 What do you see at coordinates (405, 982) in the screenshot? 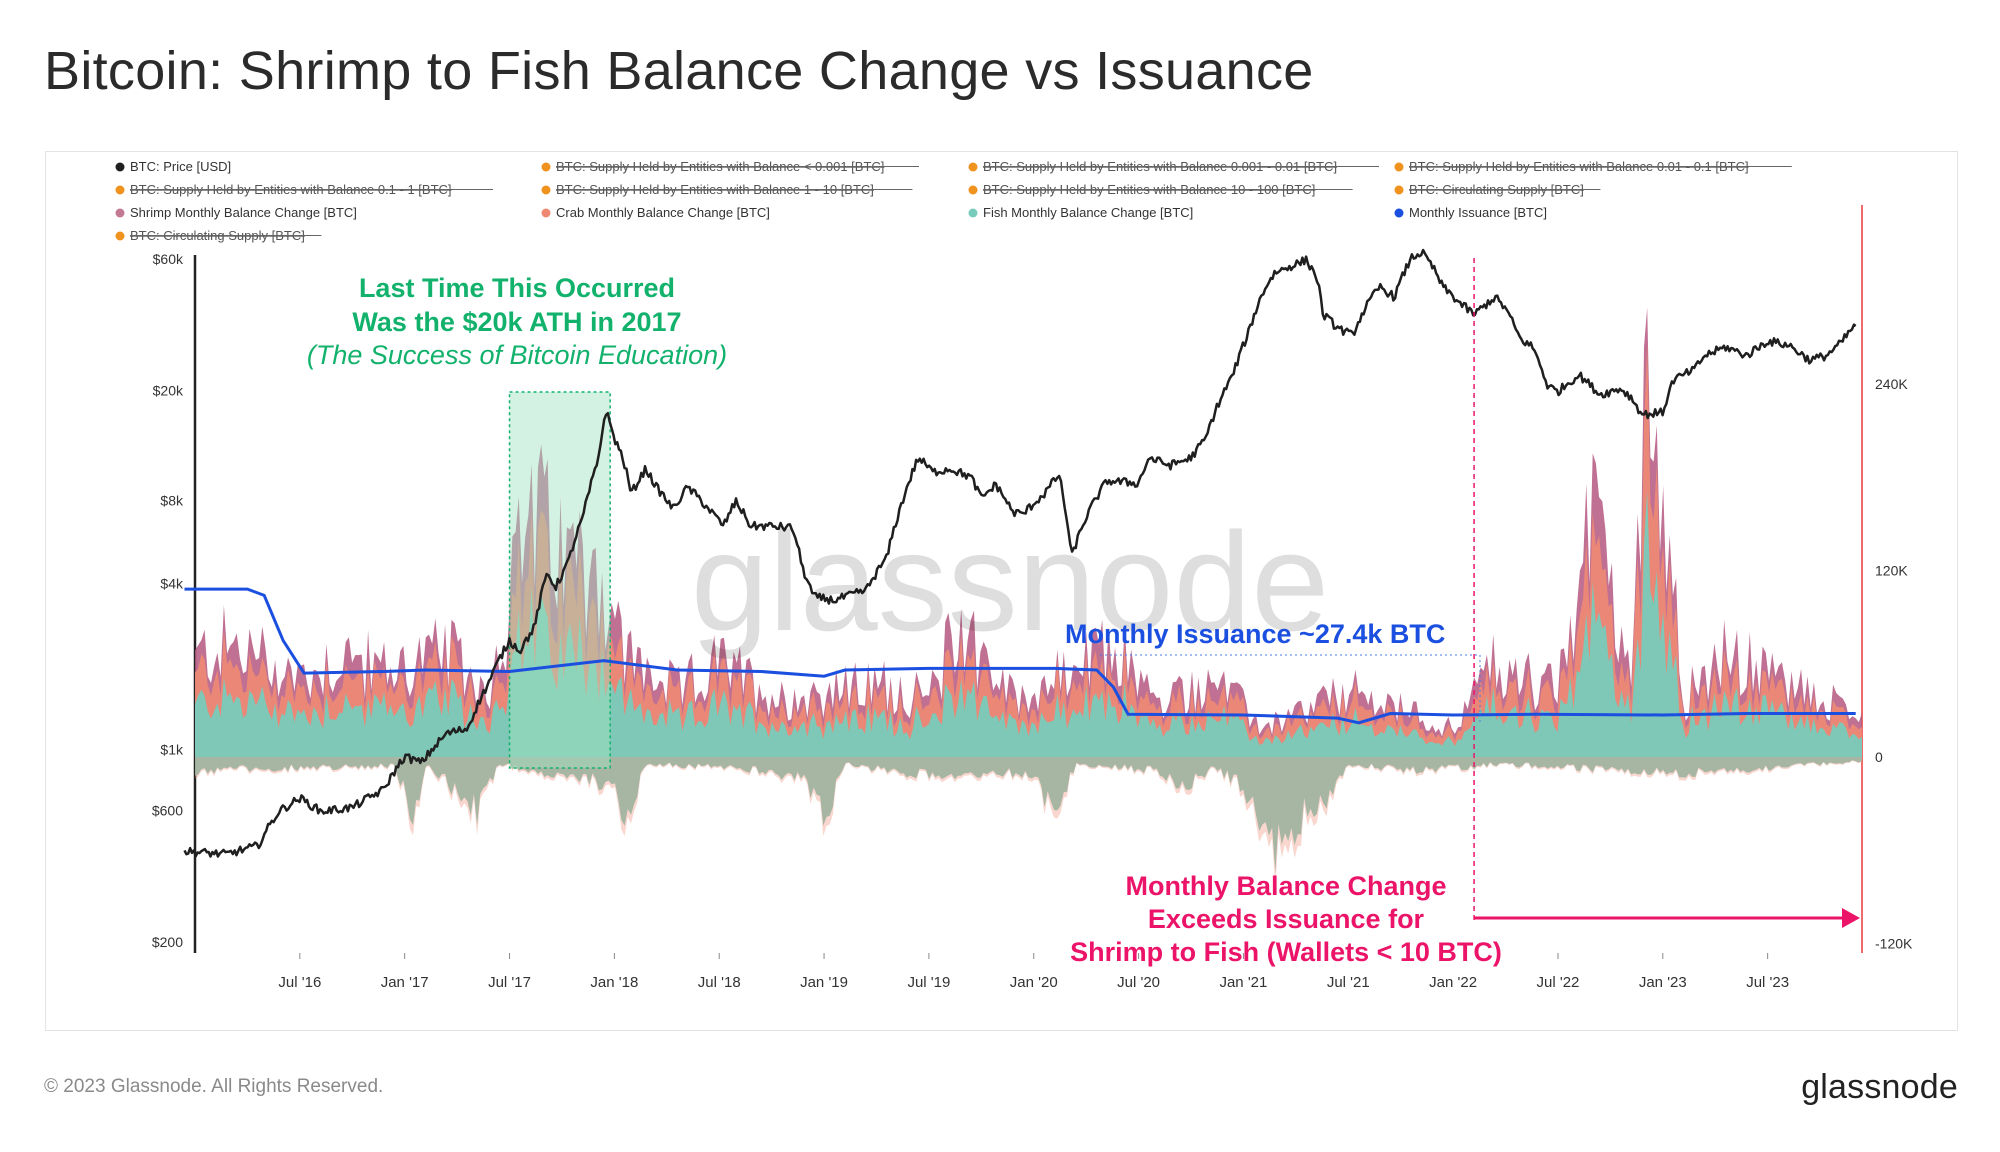
I see `x-axis-tick-label: Jan '17` at bounding box center [405, 982].